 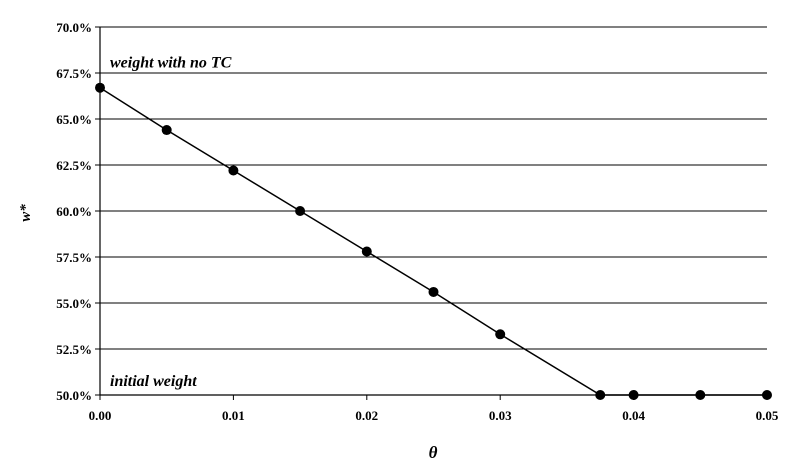 What do you see at coordinates (500, 415) in the screenshot?
I see `x-tick-label: 0.03` at bounding box center [500, 415].